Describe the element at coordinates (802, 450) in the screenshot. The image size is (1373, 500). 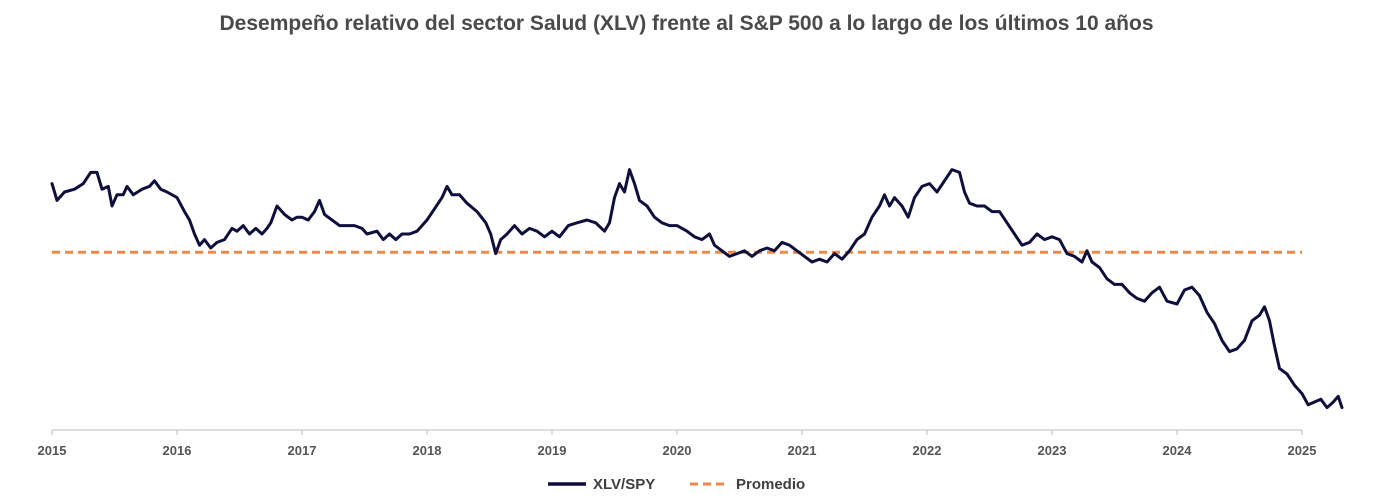
I see `x-tick-label: 2021` at that location.